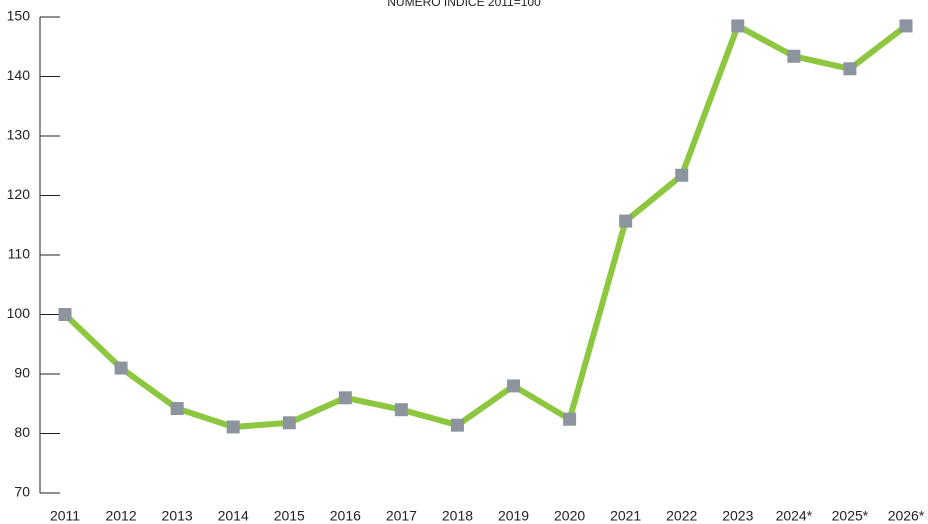 Image resolution: width=928 pixels, height=524 pixels. Describe the element at coordinates (345, 516) in the screenshot. I see `x-tick-label: 2016` at that location.